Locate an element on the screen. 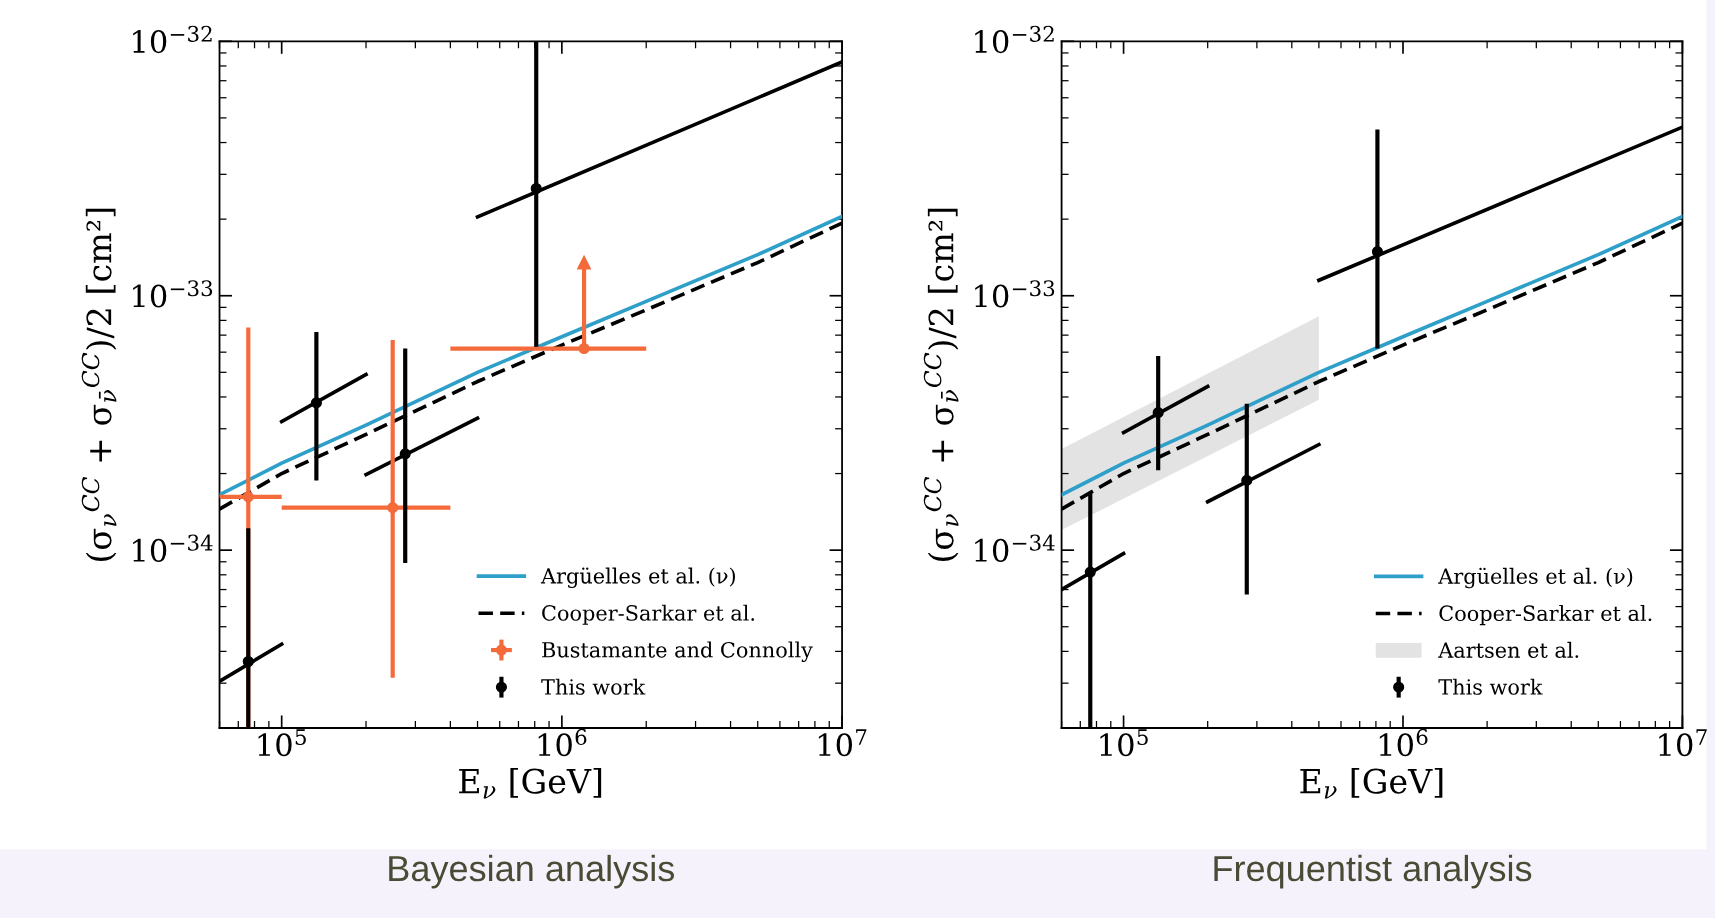  legend-label: Bustamante and Connolly is located at coordinates (677, 651).